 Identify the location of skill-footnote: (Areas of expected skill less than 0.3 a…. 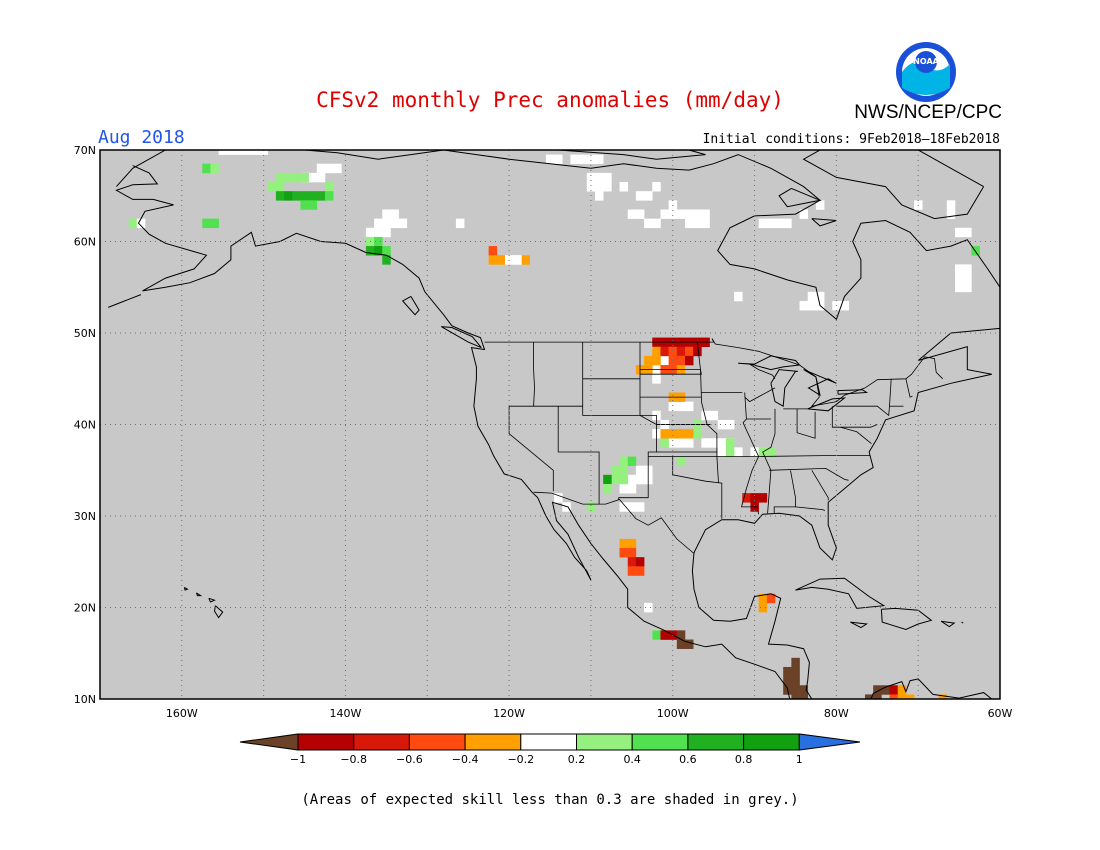
(550, 800).